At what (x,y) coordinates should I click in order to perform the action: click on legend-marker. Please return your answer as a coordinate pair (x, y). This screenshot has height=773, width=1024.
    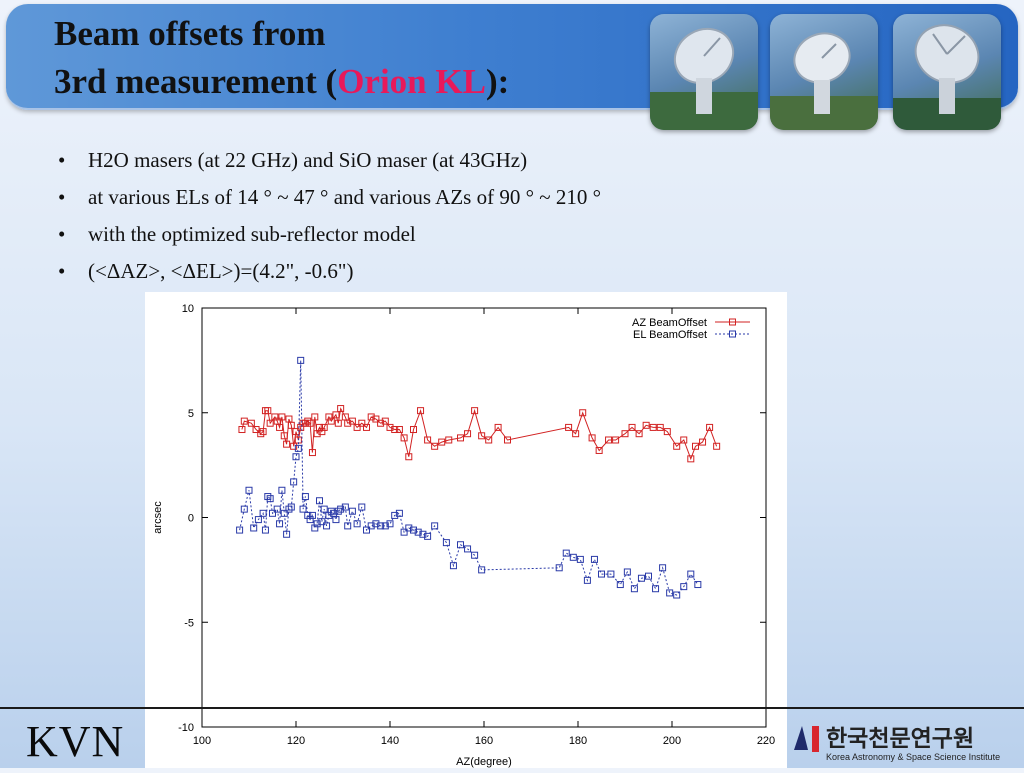
    Looking at the image, I should click on (732, 322).